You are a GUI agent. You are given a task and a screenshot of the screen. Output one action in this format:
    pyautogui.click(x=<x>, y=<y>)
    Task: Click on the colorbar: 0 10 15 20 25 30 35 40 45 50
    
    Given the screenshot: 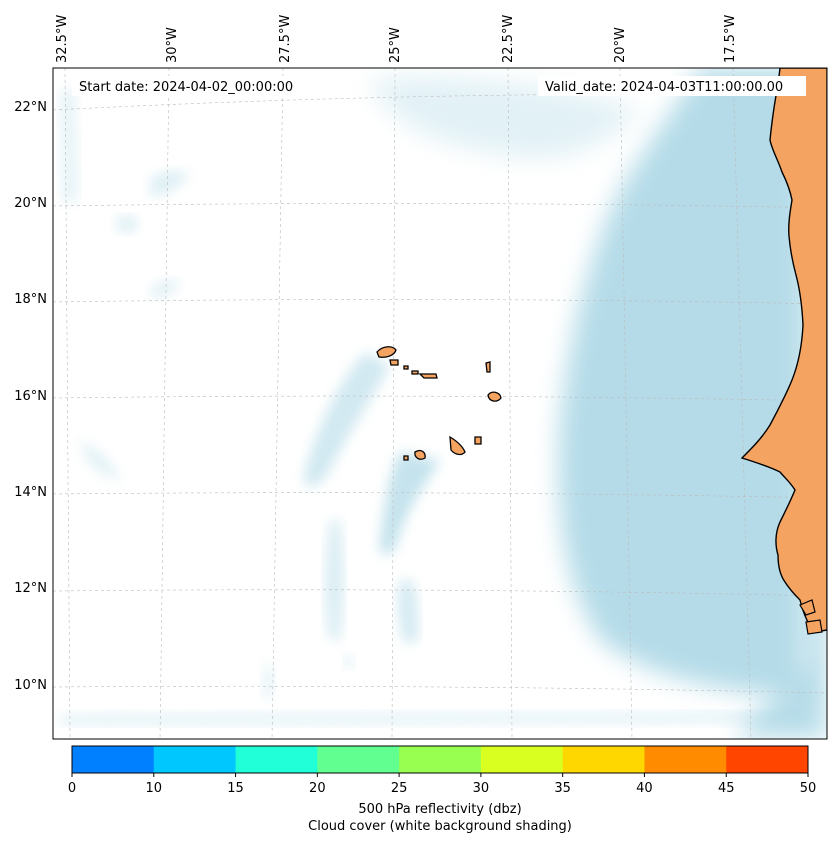 What is the action you would take?
    pyautogui.click(x=442, y=770)
    